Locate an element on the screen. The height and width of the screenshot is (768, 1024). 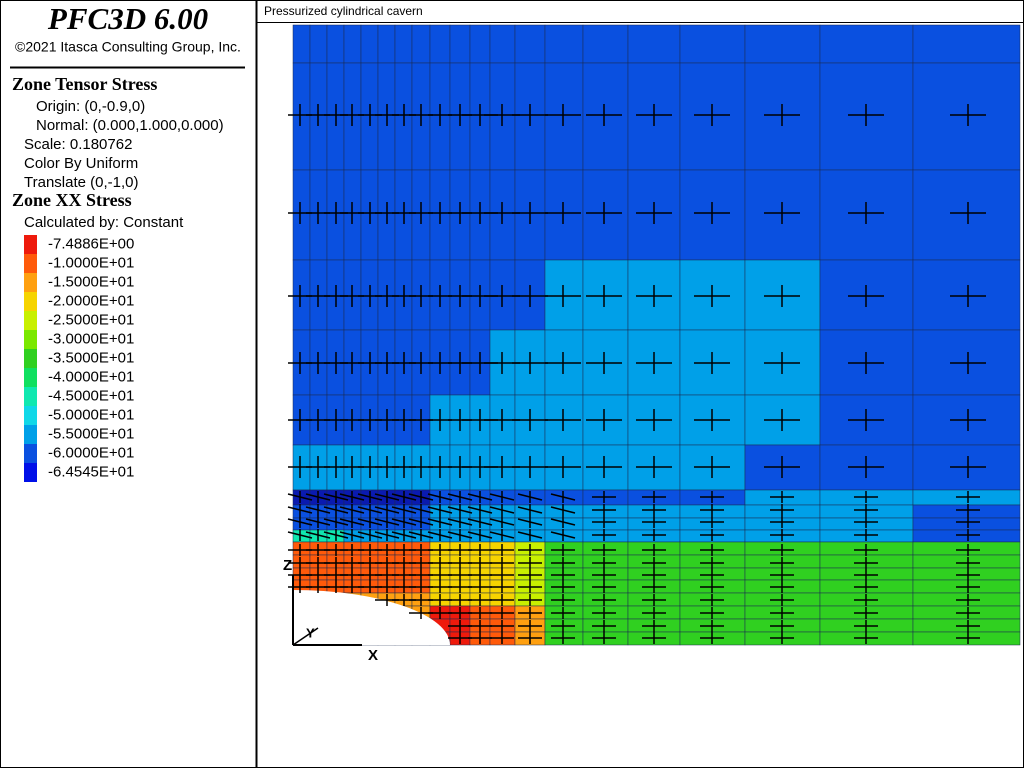
section-line: Origin: (0,-0.9,0) is located at coordinates (90, 106).